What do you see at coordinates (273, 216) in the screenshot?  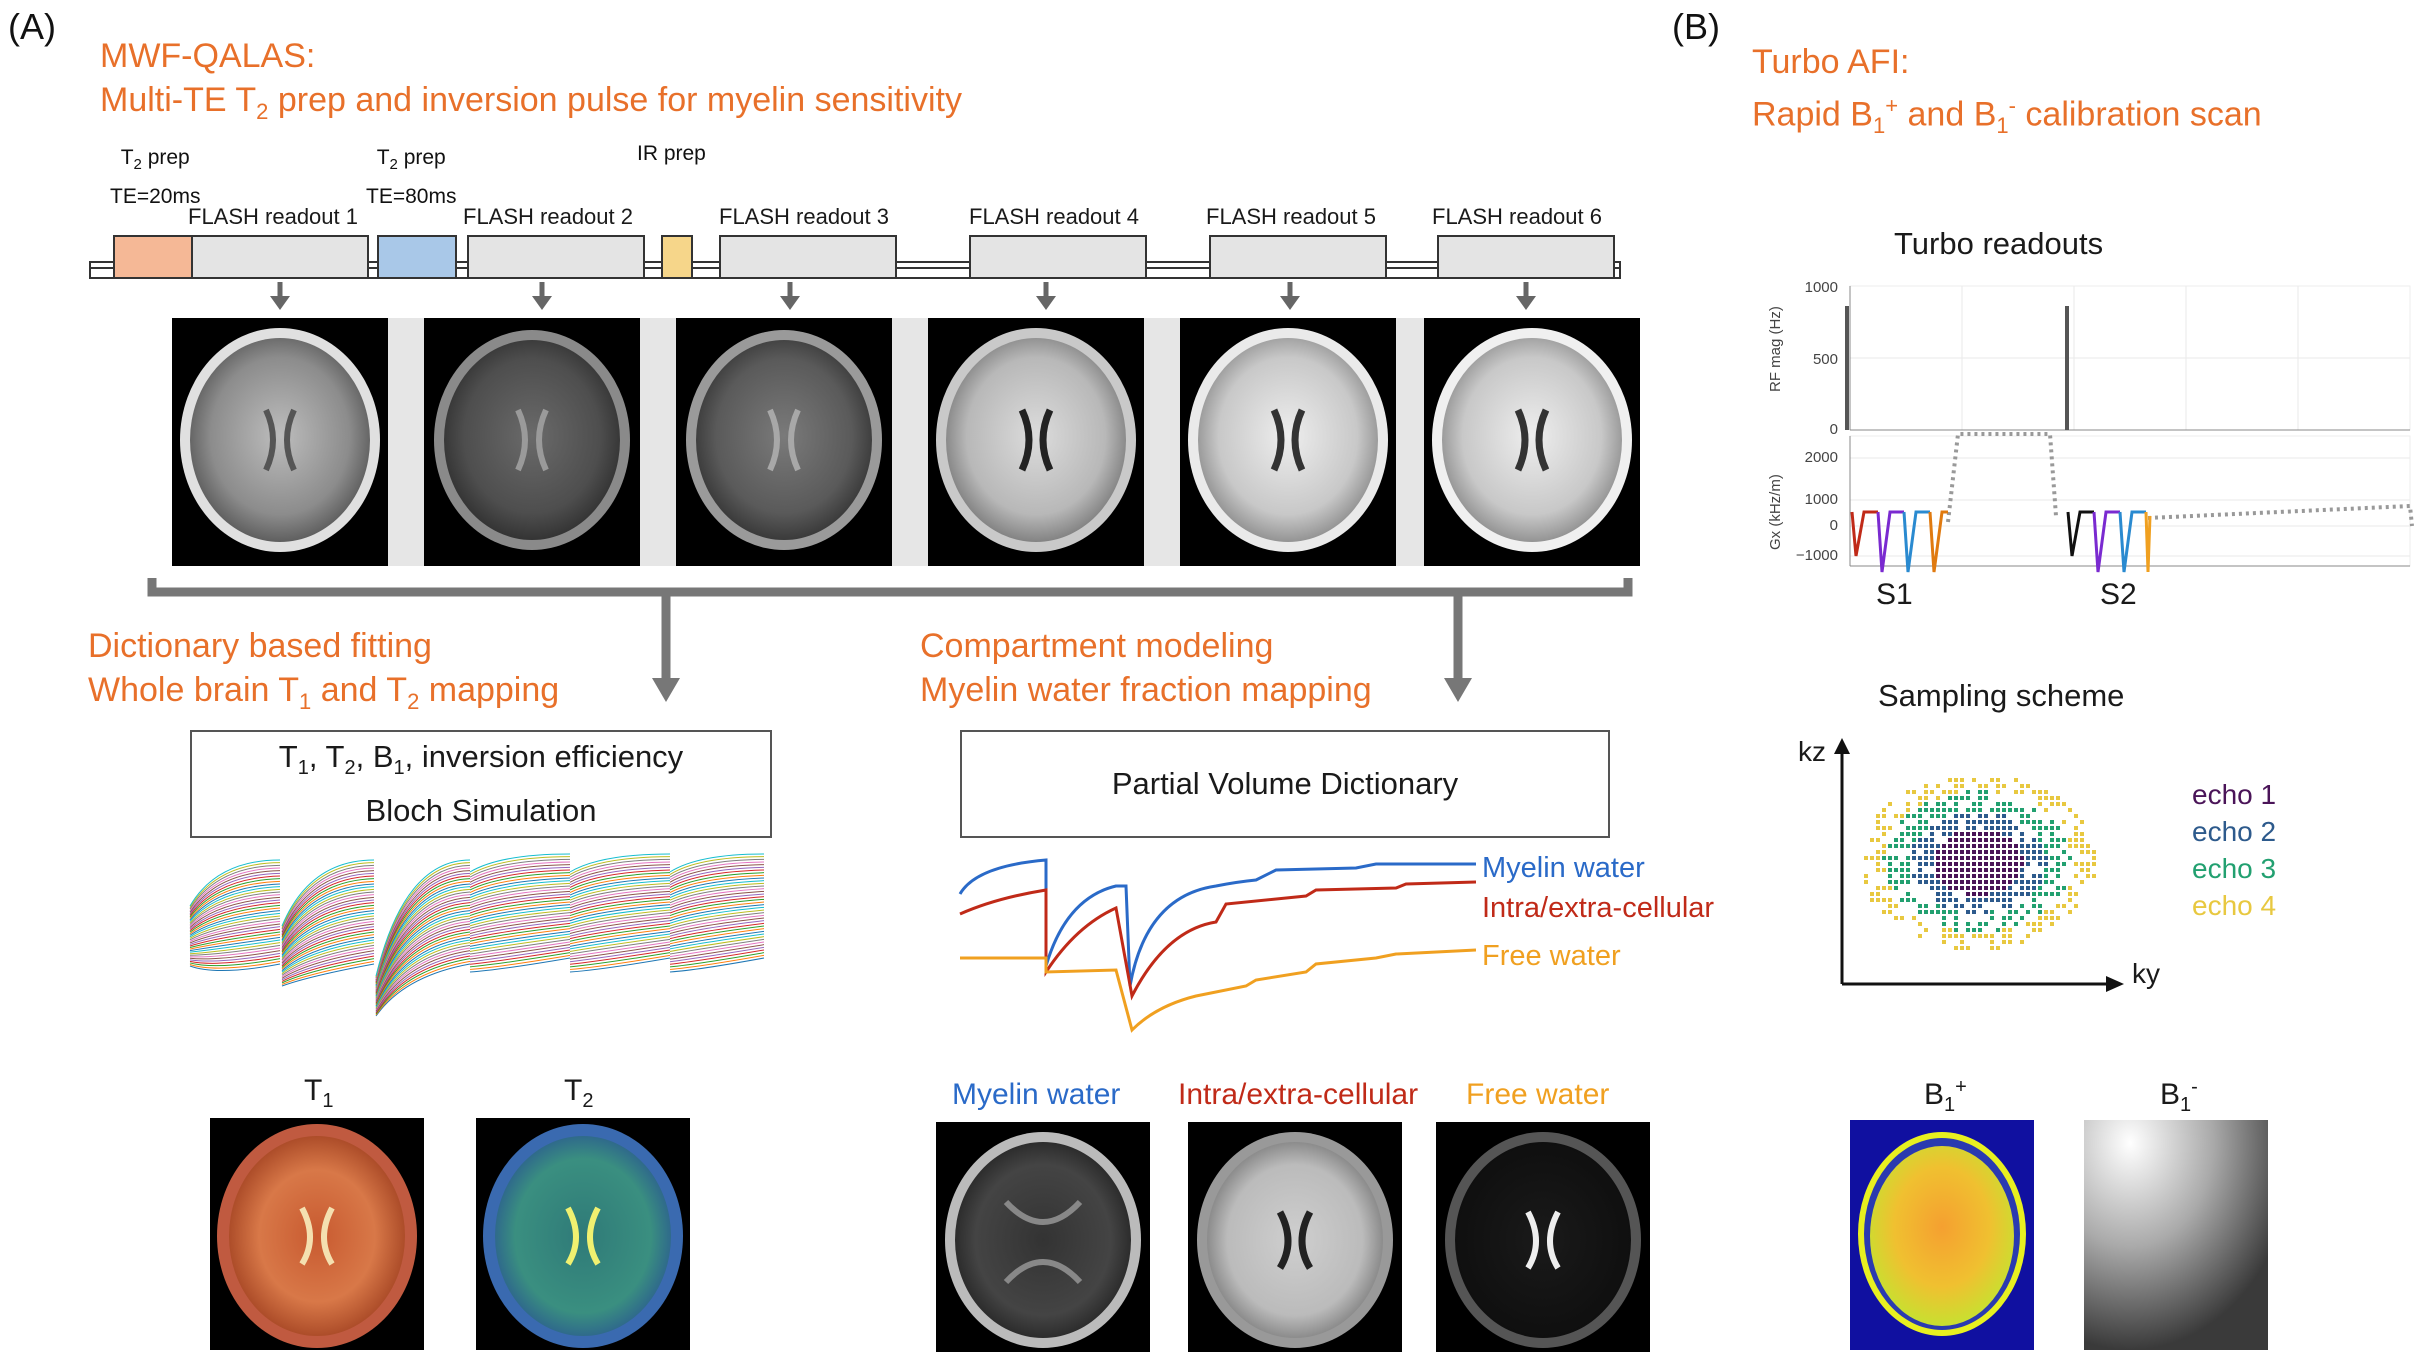 I see `readout-label-1: FLASH readout 1` at bounding box center [273, 216].